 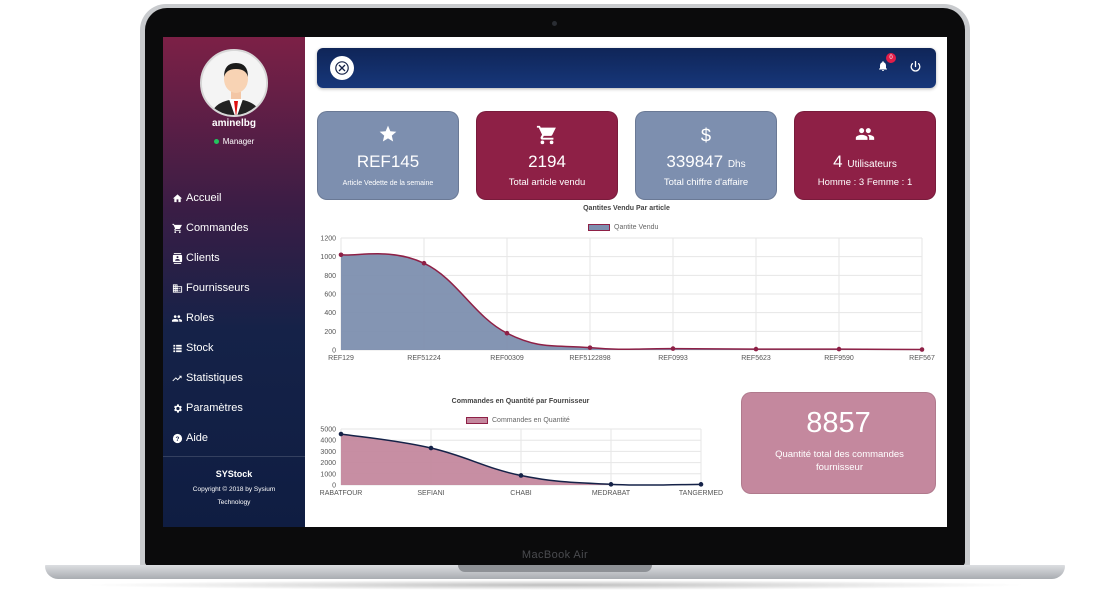 I want to click on legend-label: Commandes en Quantité, so click(x=531, y=420).